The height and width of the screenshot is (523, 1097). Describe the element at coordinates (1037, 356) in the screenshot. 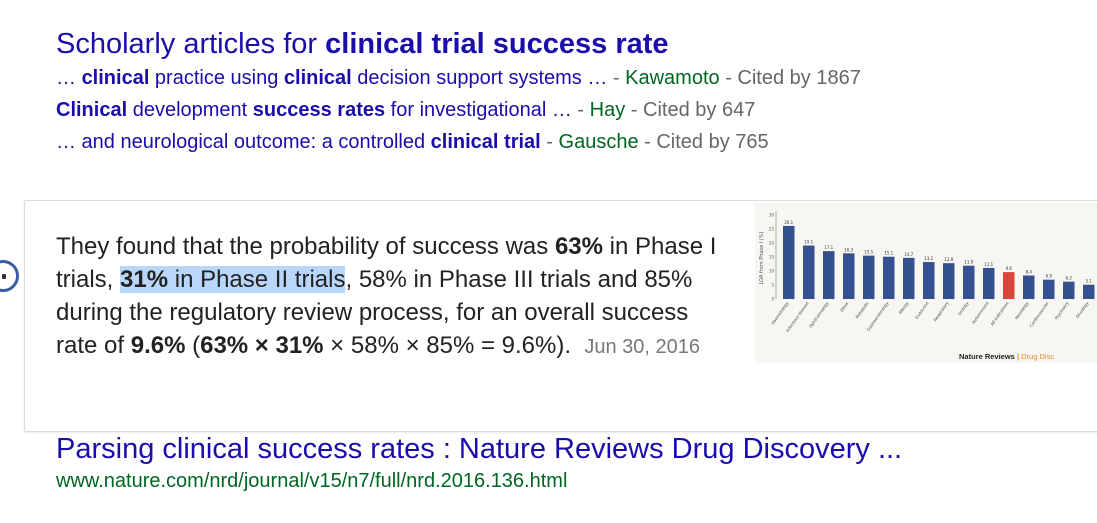

I see `chart-credit-sub: Drug Disc` at that location.